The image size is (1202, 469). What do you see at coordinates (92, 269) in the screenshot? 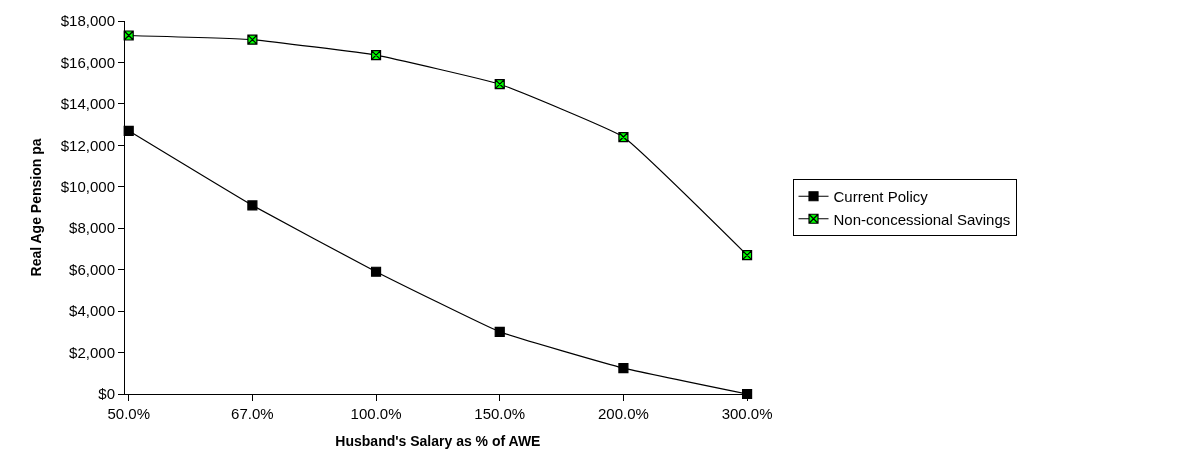
I see `y-tick-label: $6,000` at bounding box center [92, 269].